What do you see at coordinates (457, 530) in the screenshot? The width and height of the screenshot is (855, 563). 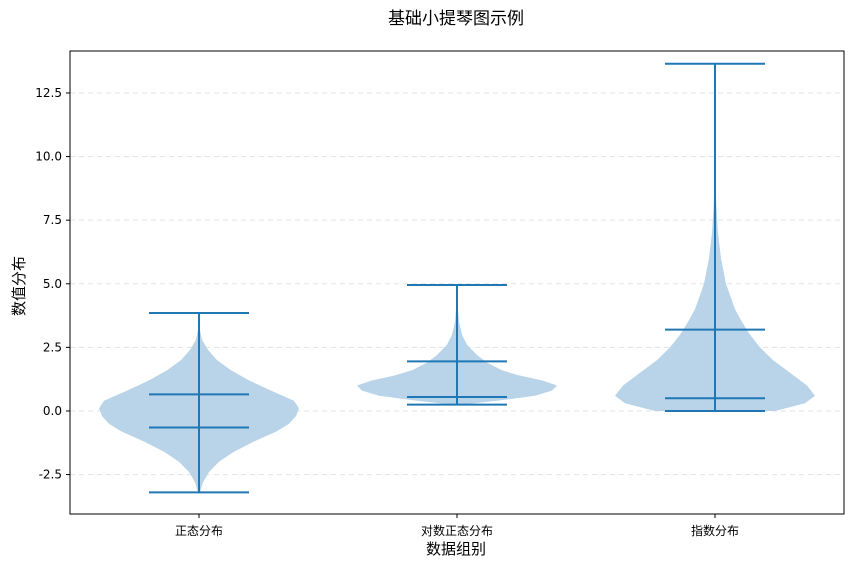 I see `x-tick-label: 对数正态分布` at bounding box center [457, 530].